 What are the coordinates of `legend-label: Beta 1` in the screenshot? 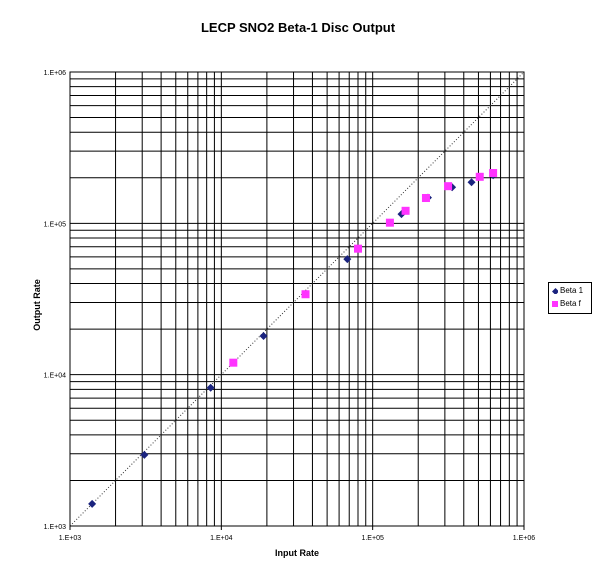 It's located at (572, 290).